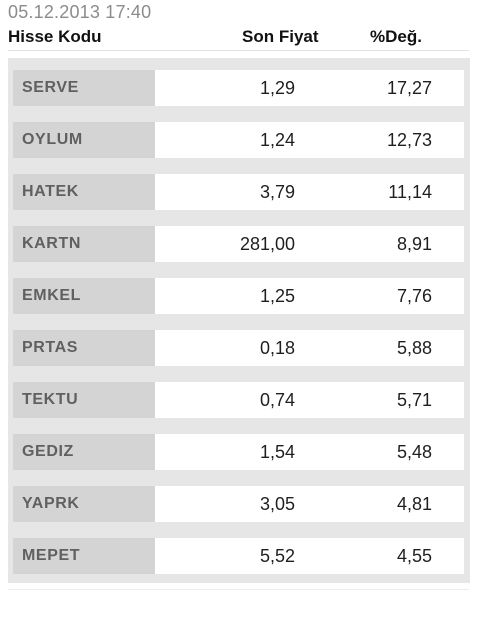 The width and height of the screenshot is (477, 641). Describe the element at coordinates (396, 36) in the screenshot. I see `header-change: %Değ.` at that location.